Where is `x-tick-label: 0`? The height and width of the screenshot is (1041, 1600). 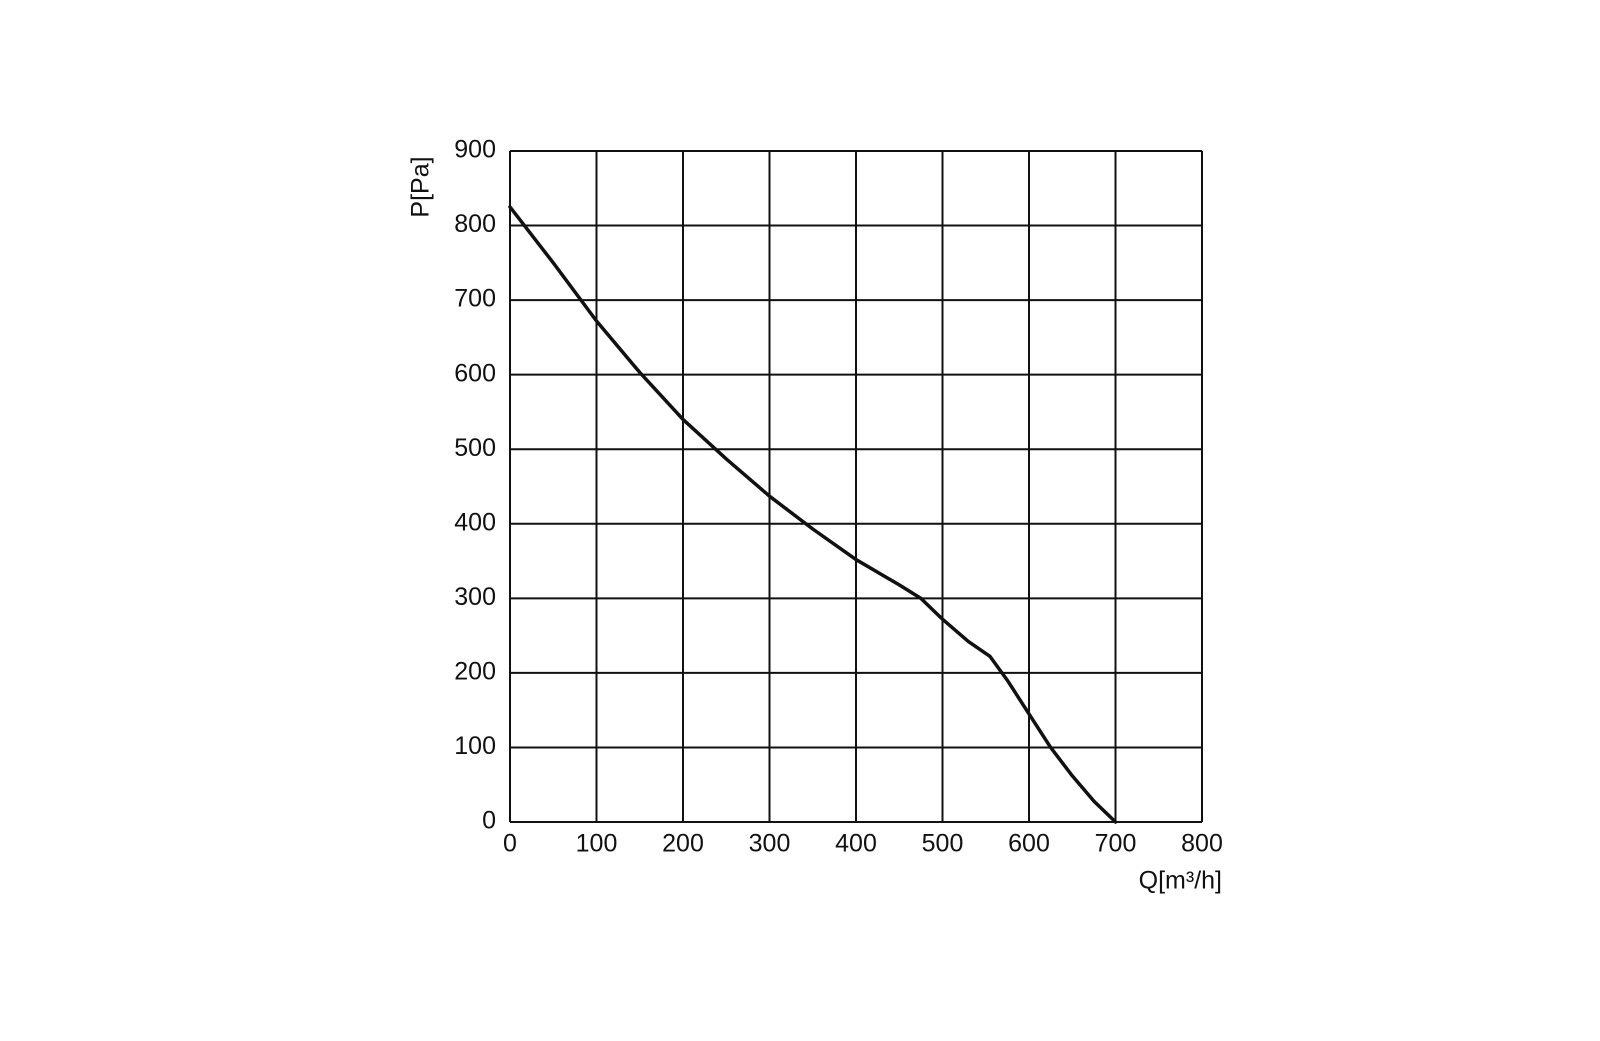
x-tick-label: 0 is located at coordinates (510, 844).